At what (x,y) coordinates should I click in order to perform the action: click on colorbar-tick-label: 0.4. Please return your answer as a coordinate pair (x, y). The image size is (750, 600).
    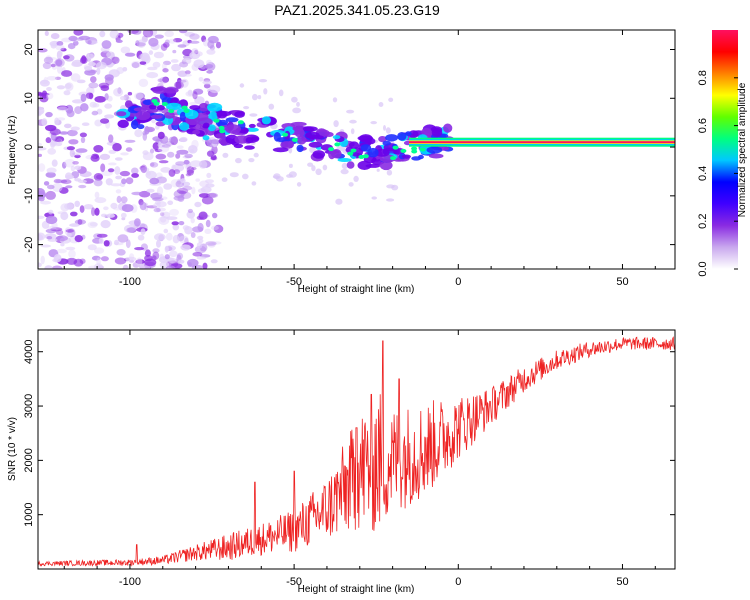
    Looking at the image, I should click on (703, 173).